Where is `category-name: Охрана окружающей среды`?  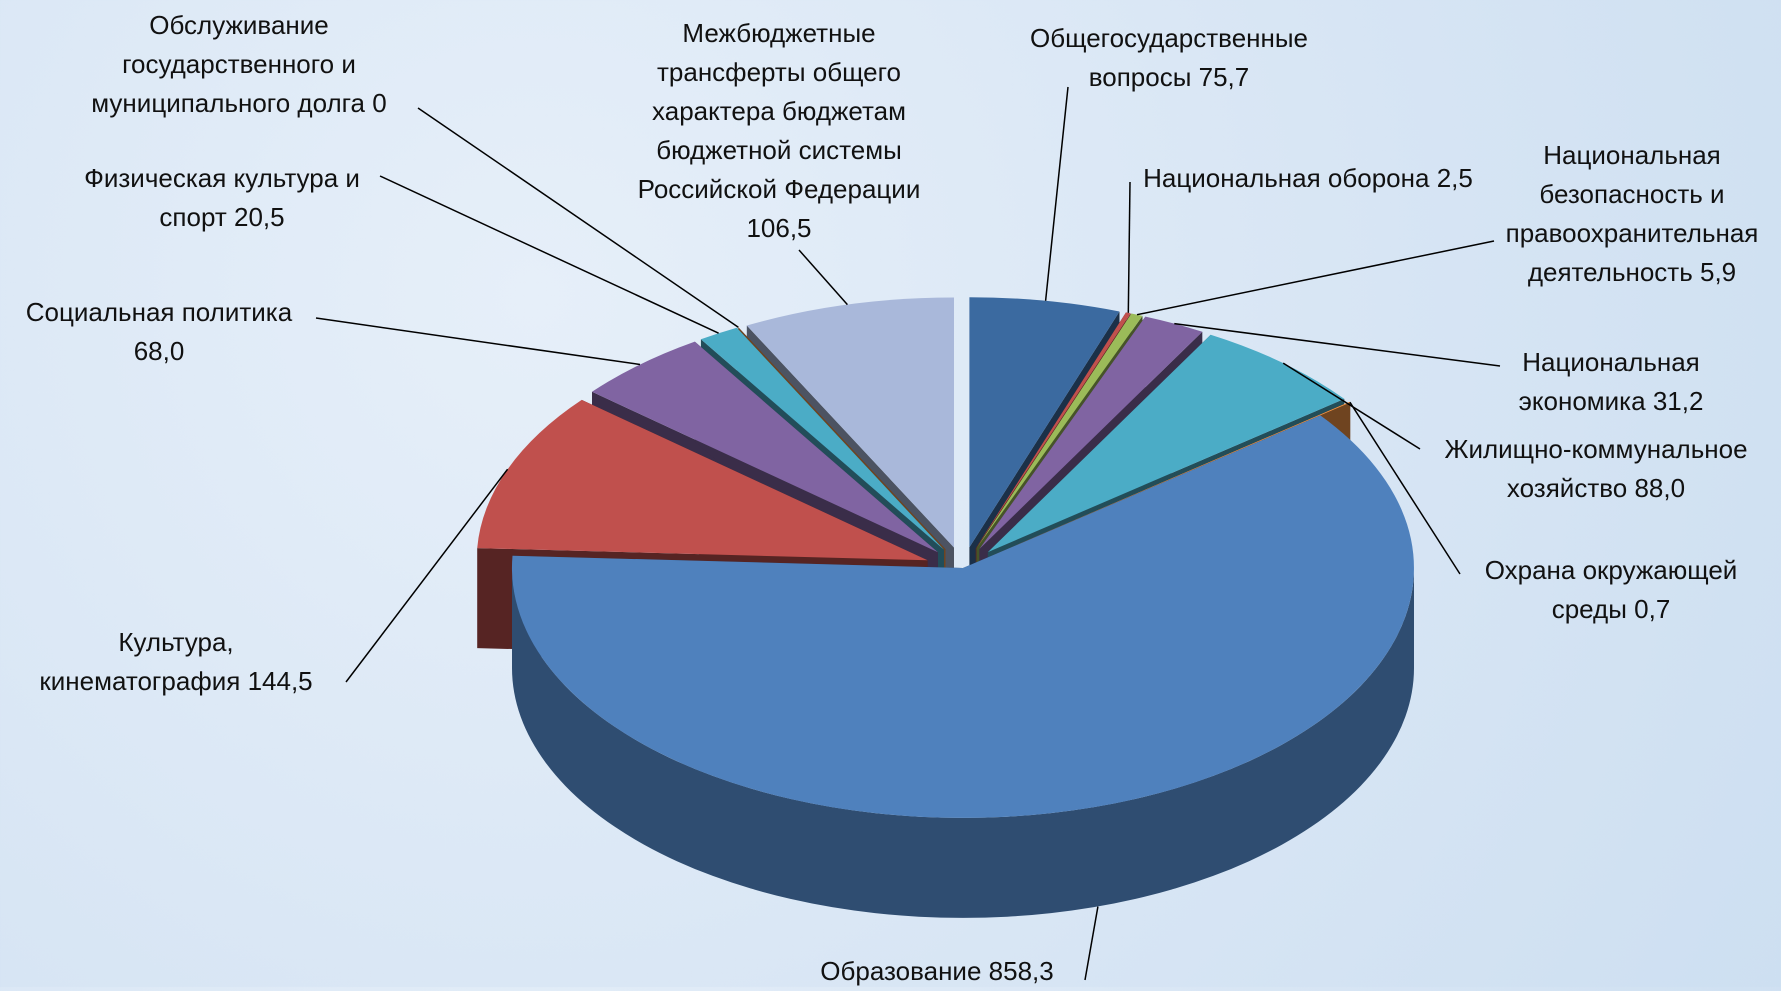
category-name: Охрана окружающей среды is located at coordinates (1611, 589).